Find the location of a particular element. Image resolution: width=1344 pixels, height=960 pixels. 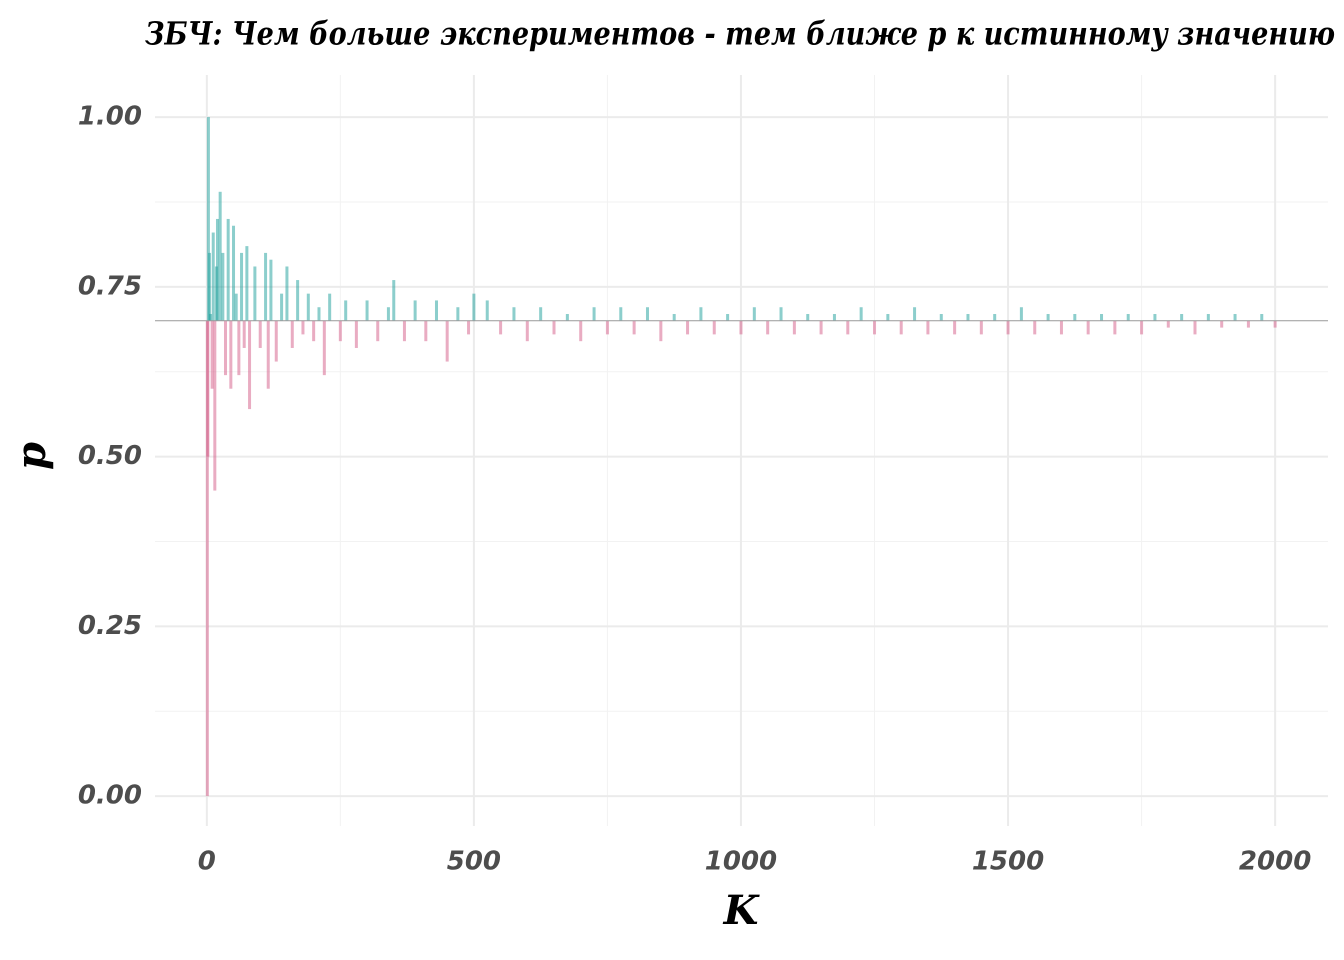

y-tick-label: 0.25 is located at coordinates (110, 626).